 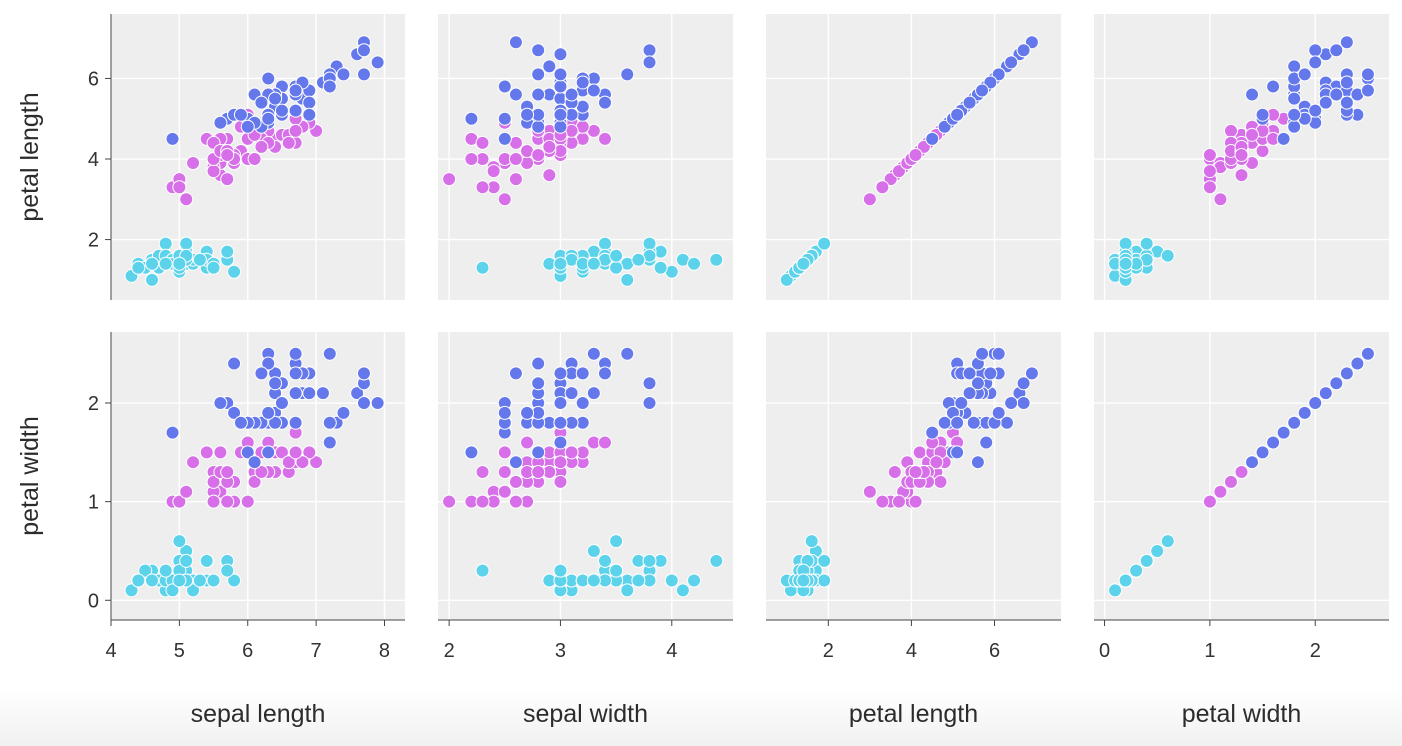 What do you see at coordinates (1242, 714) in the screenshot?
I see `x-axis-title-petal-width: petal width` at bounding box center [1242, 714].